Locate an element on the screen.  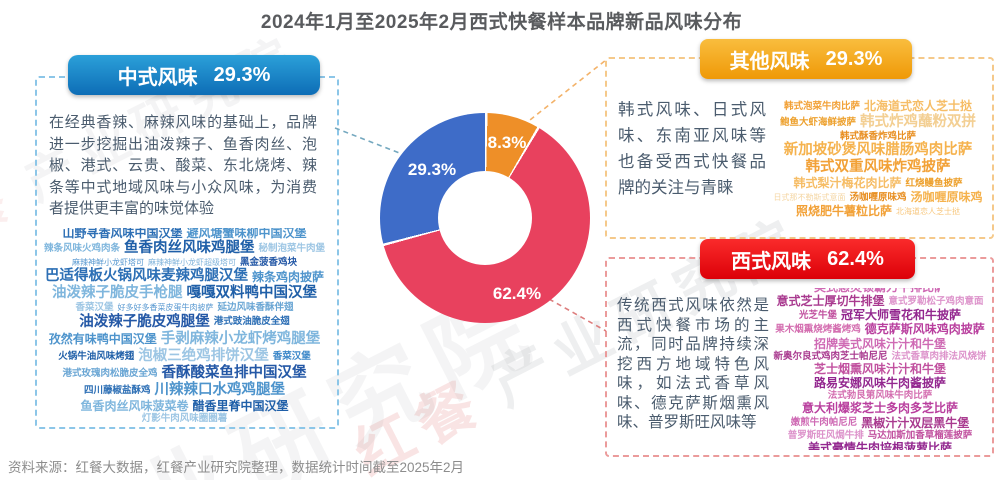
other-flavor-header: 其他风味 29.3% is located at coordinates (806, 59).